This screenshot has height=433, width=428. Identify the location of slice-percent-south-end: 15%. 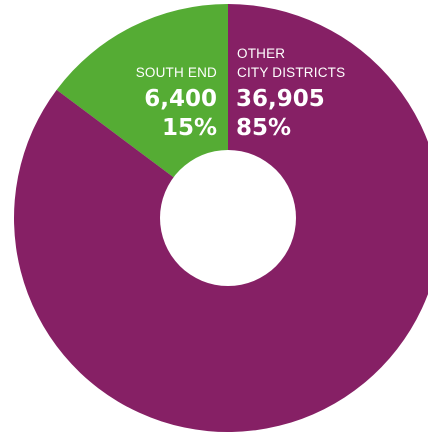
(189, 128).